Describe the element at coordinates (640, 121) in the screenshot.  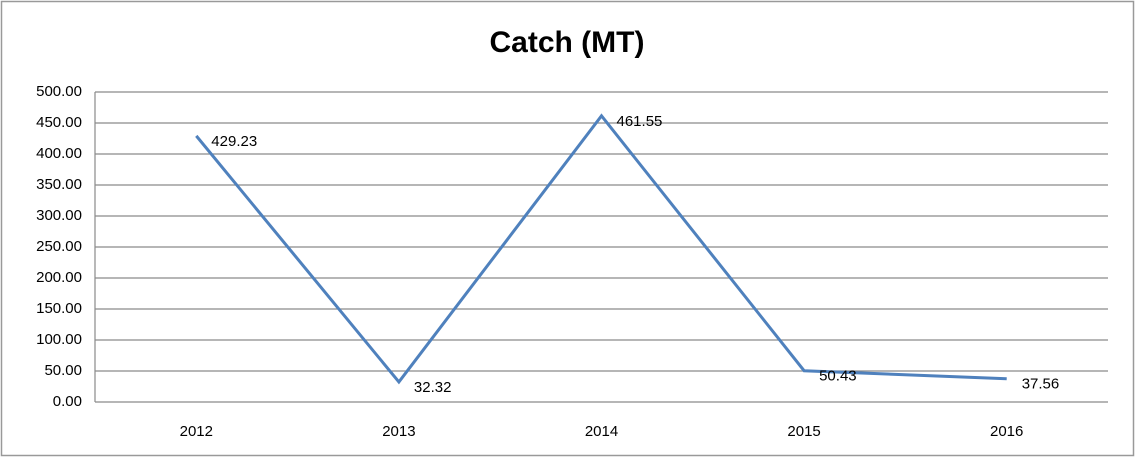
I see `data-label: 461.55` at that location.